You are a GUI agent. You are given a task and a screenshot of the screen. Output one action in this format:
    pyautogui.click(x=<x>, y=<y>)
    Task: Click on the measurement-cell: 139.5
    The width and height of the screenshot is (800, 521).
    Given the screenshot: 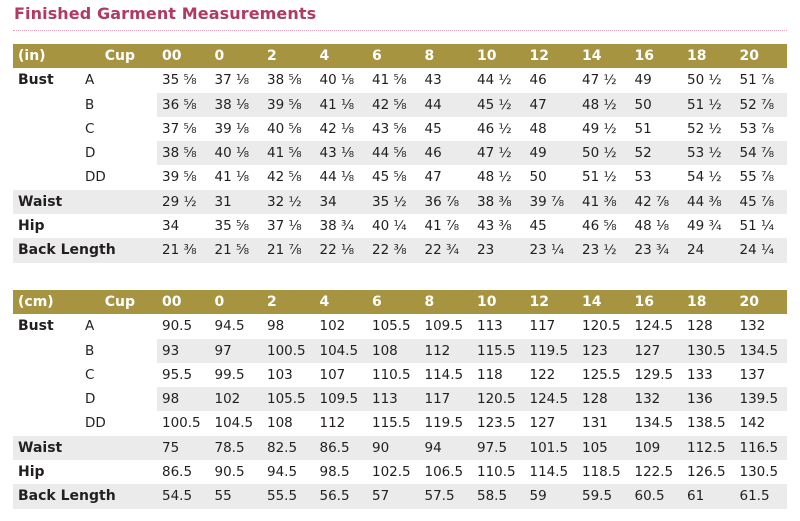 What is the action you would take?
    pyautogui.click(x=760, y=399)
    